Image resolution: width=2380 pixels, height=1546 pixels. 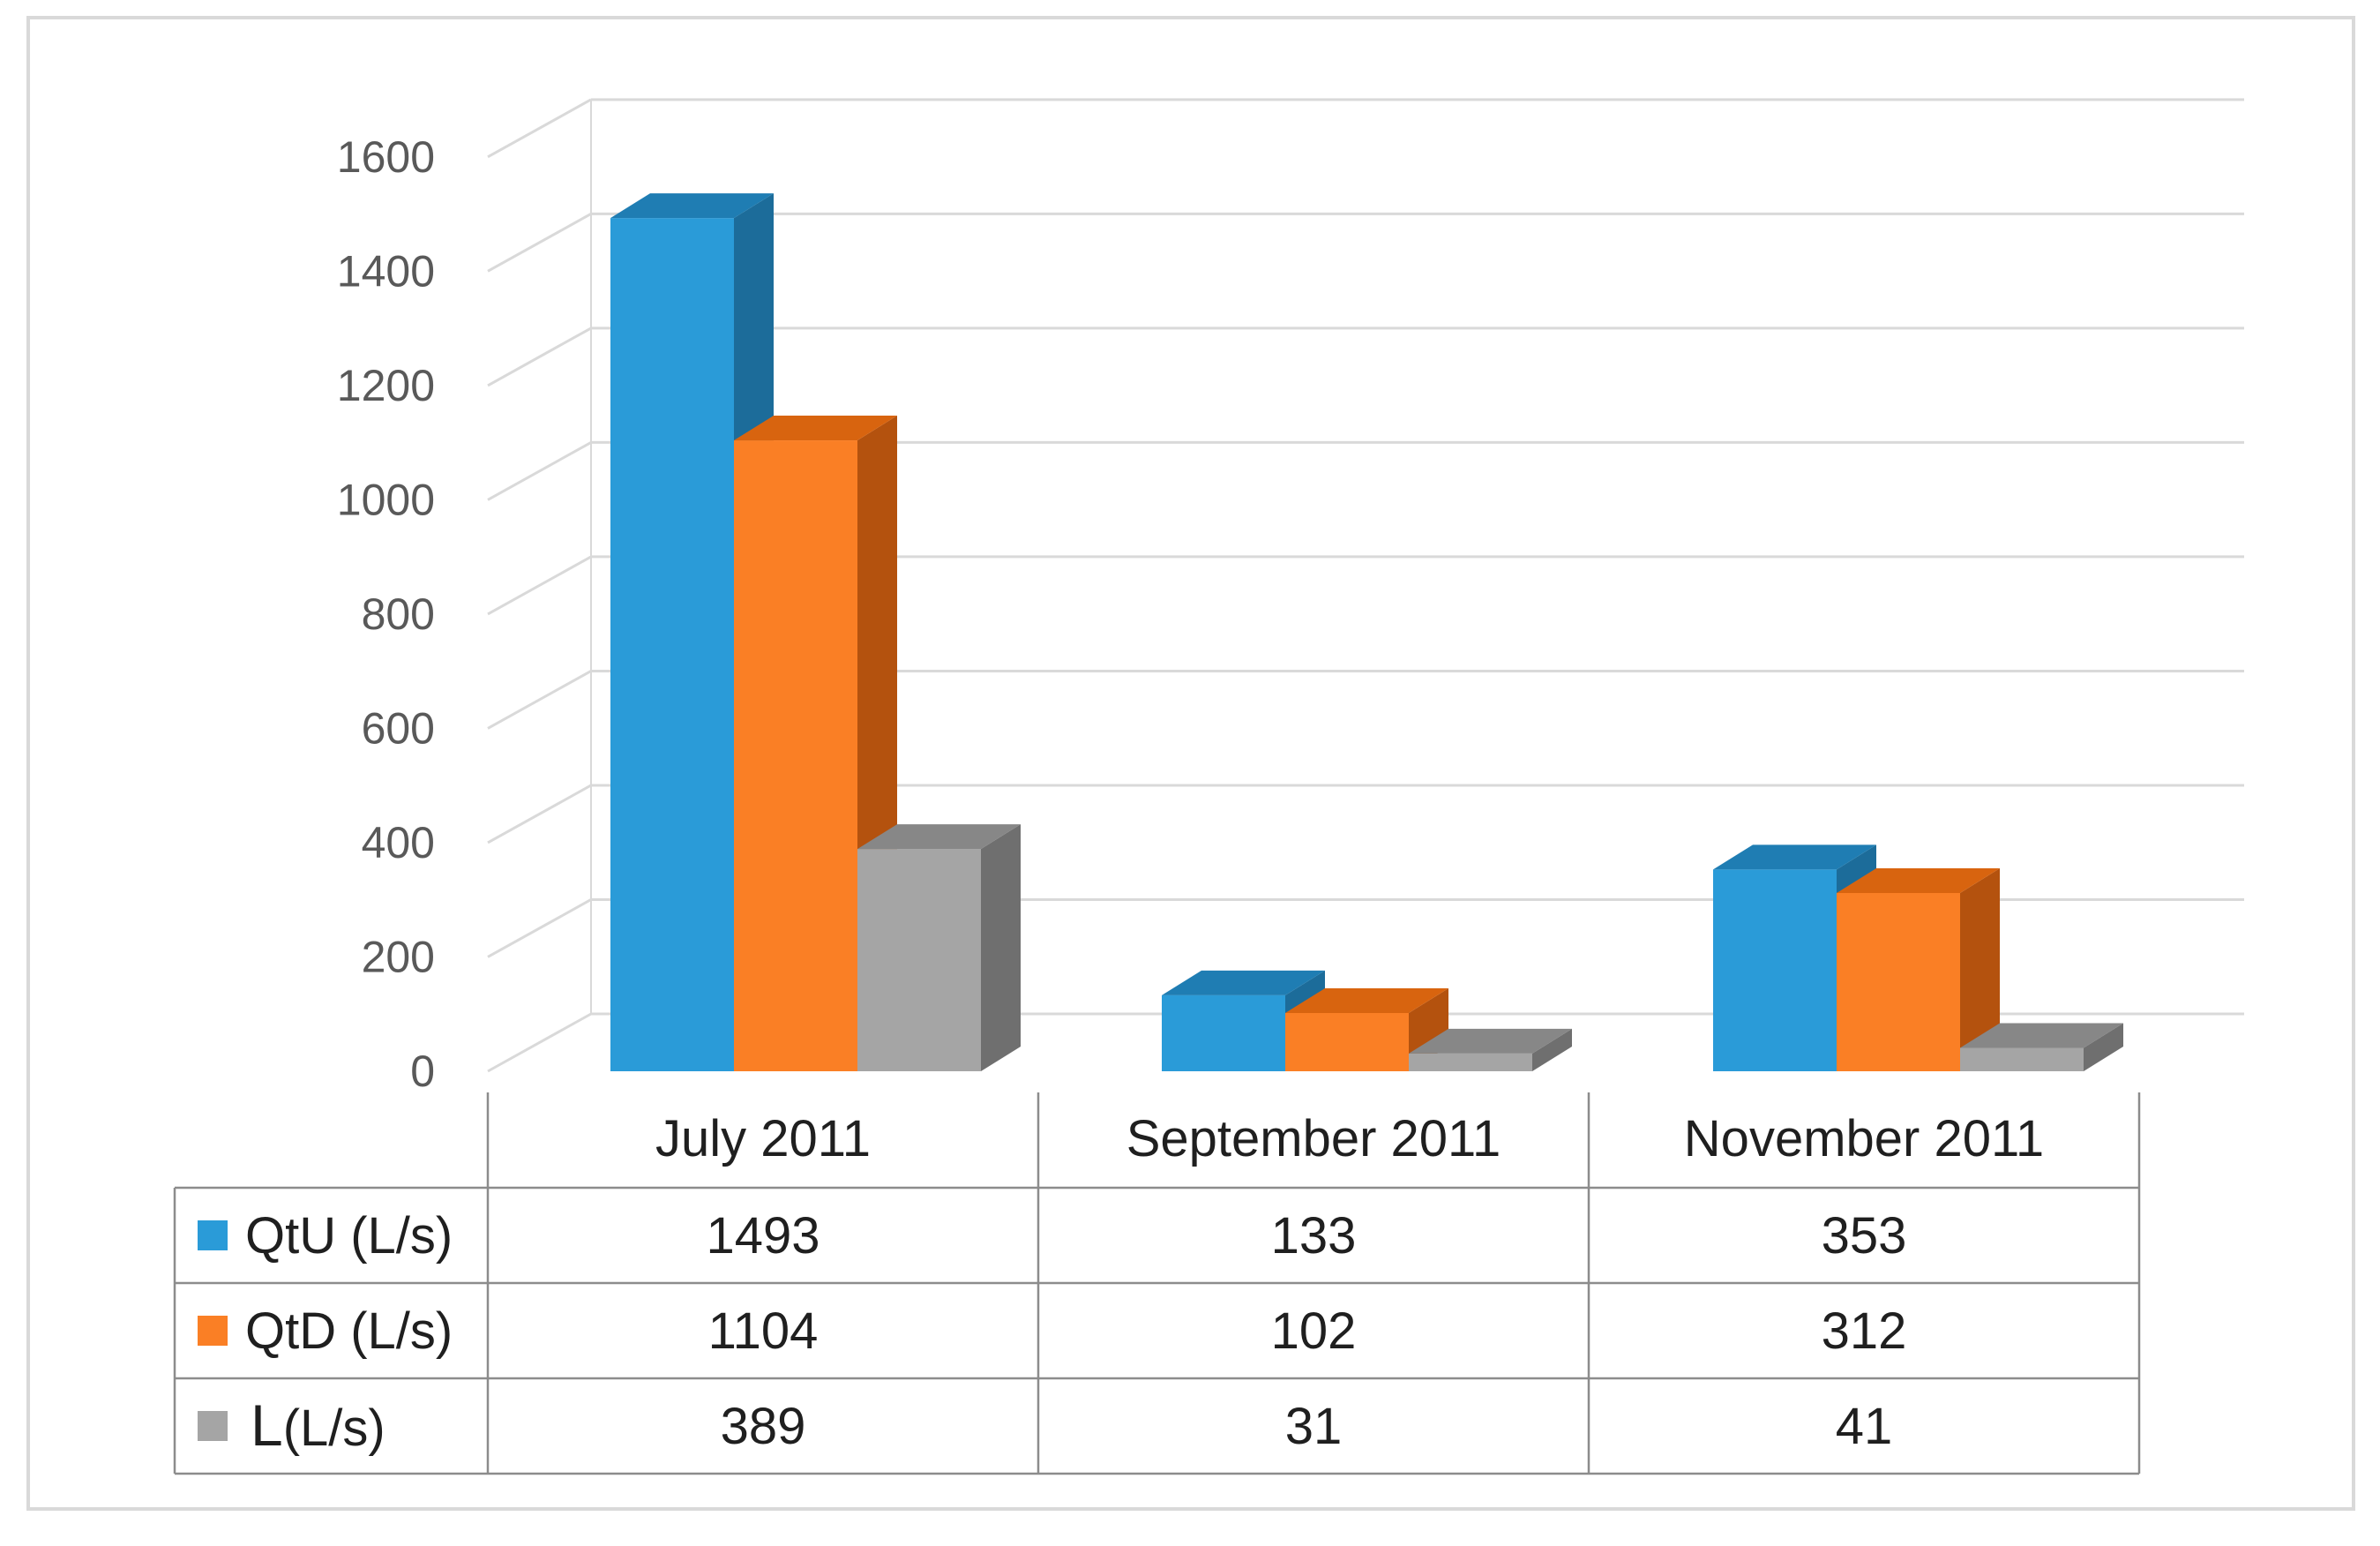 What do you see at coordinates (422, 1071) in the screenshot?
I see `y-tick-label: 0` at bounding box center [422, 1071].